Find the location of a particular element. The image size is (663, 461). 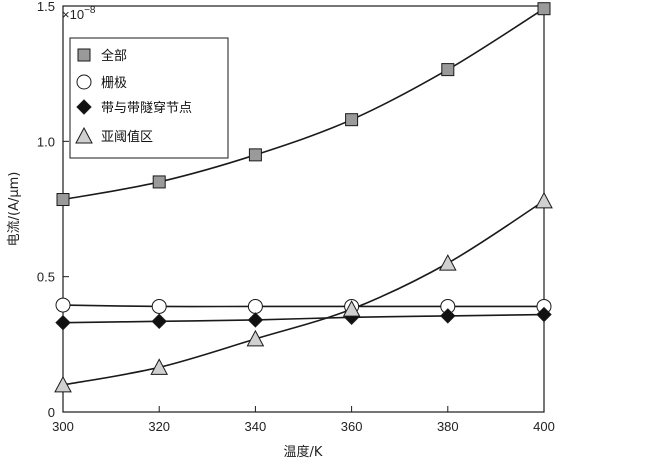

legend-marker-triangle is located at coordinates (84, 135).